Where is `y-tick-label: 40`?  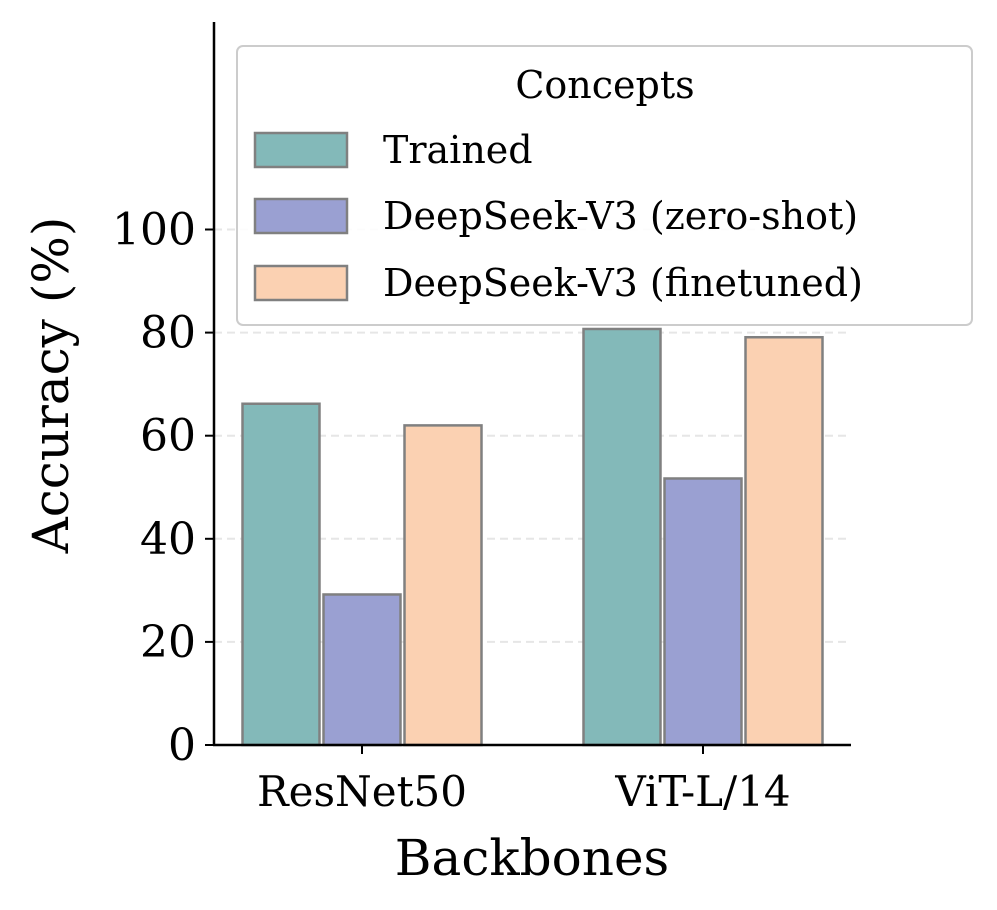 y-tick-label: 40 is located at coordinates (168, 539).